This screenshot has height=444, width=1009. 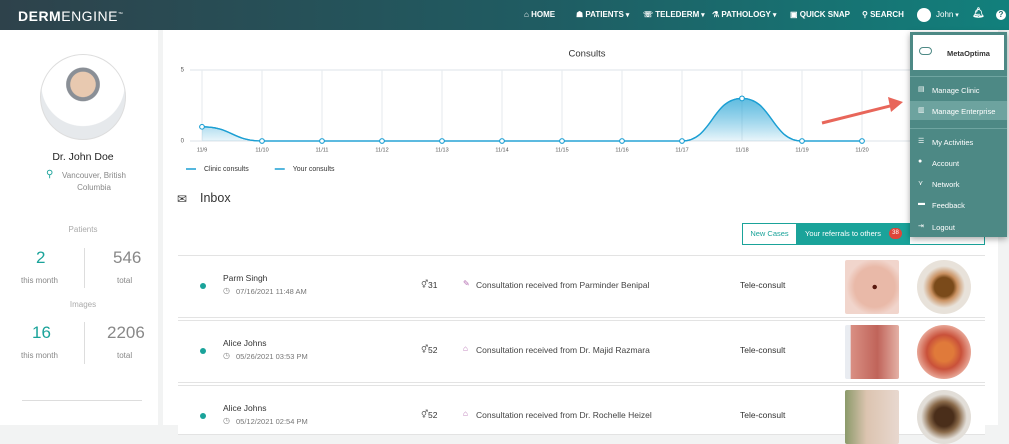 What do you see at coordinates (978, 13) in the screenshot?
I see `notifications: 🔔︎` at bounding box center [978, 13].